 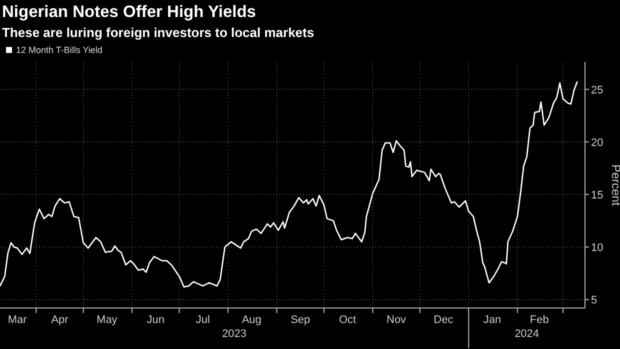 What do you see at coordinates (155, 320) in the screenshot?
I see `x-tick-label: Jun` at bounding box center [155, 320].